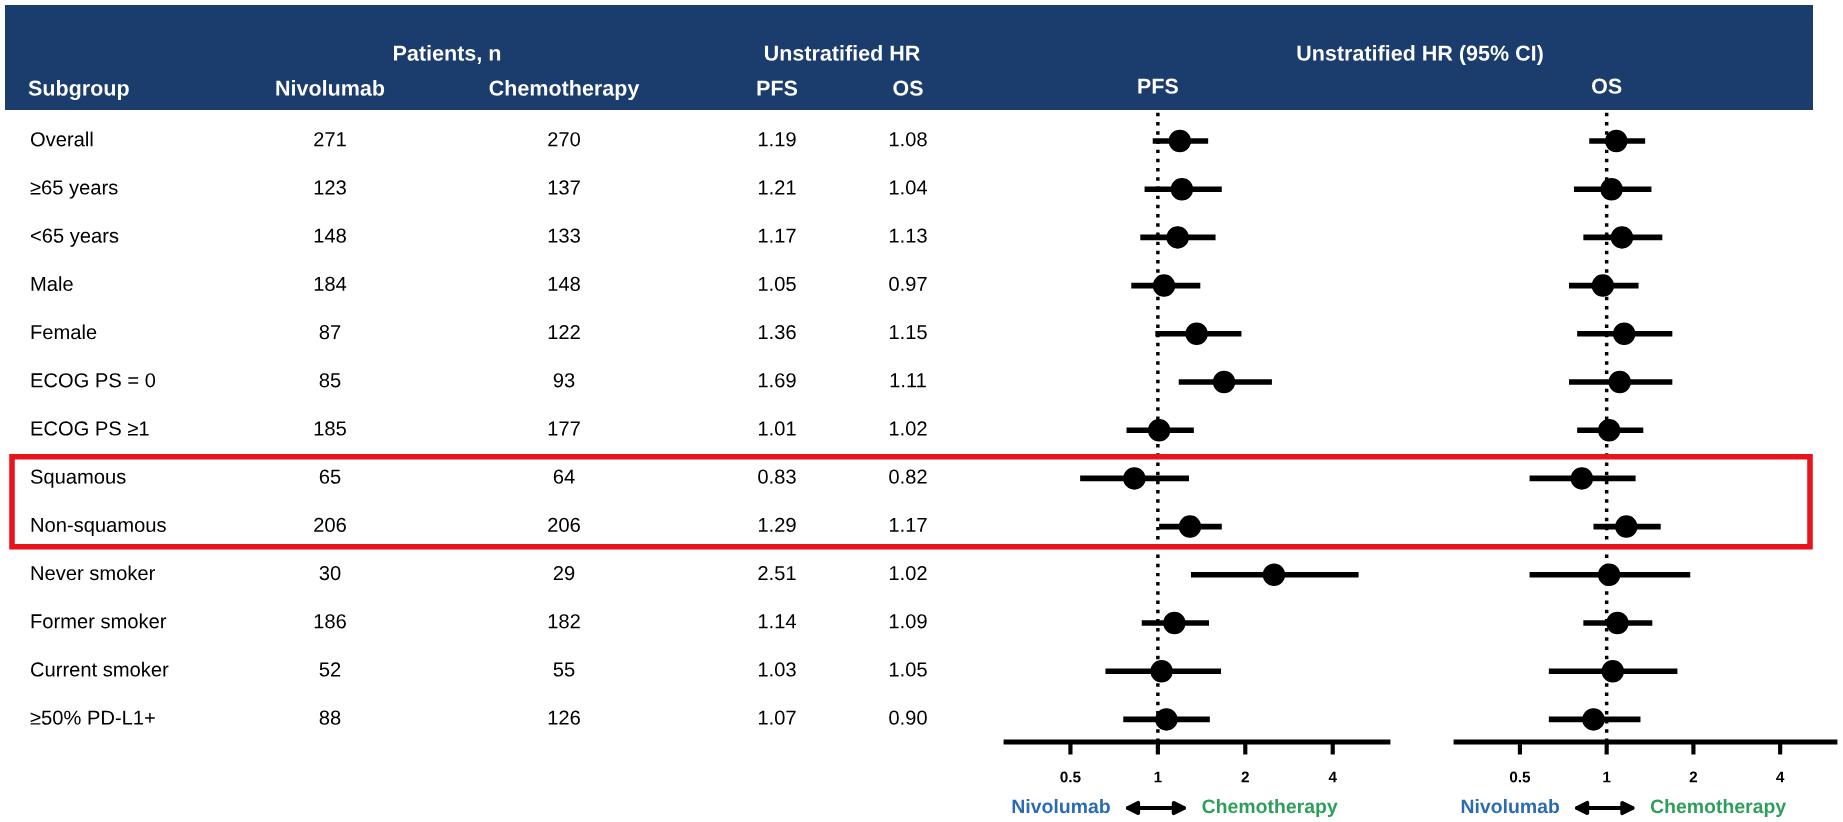  What do you see at coordinates (330, 332) in the screenshot?
I see `data-label: 87` at bounding box center [330, 332].